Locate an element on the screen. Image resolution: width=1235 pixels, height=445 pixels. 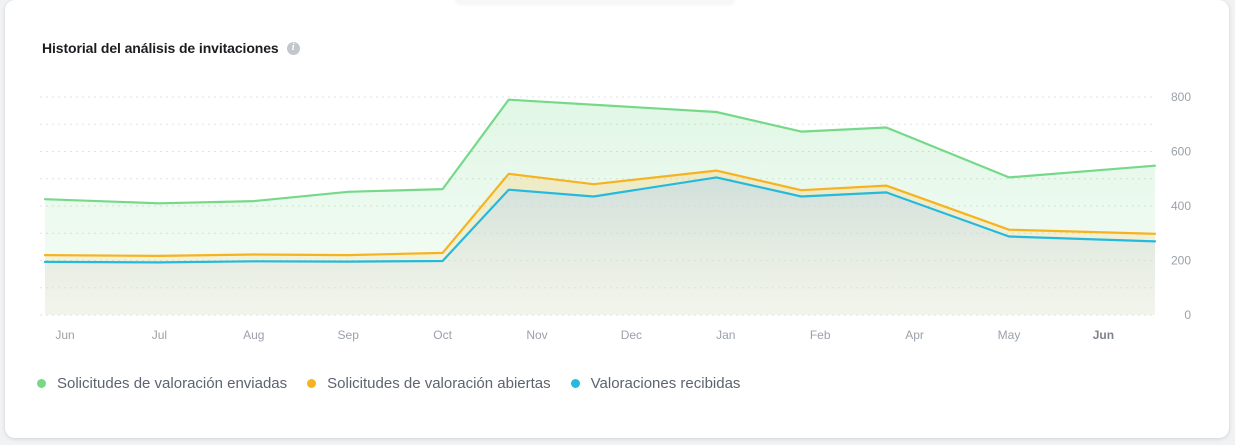
x-tick-label: May is located at coordinates (1009, 335).